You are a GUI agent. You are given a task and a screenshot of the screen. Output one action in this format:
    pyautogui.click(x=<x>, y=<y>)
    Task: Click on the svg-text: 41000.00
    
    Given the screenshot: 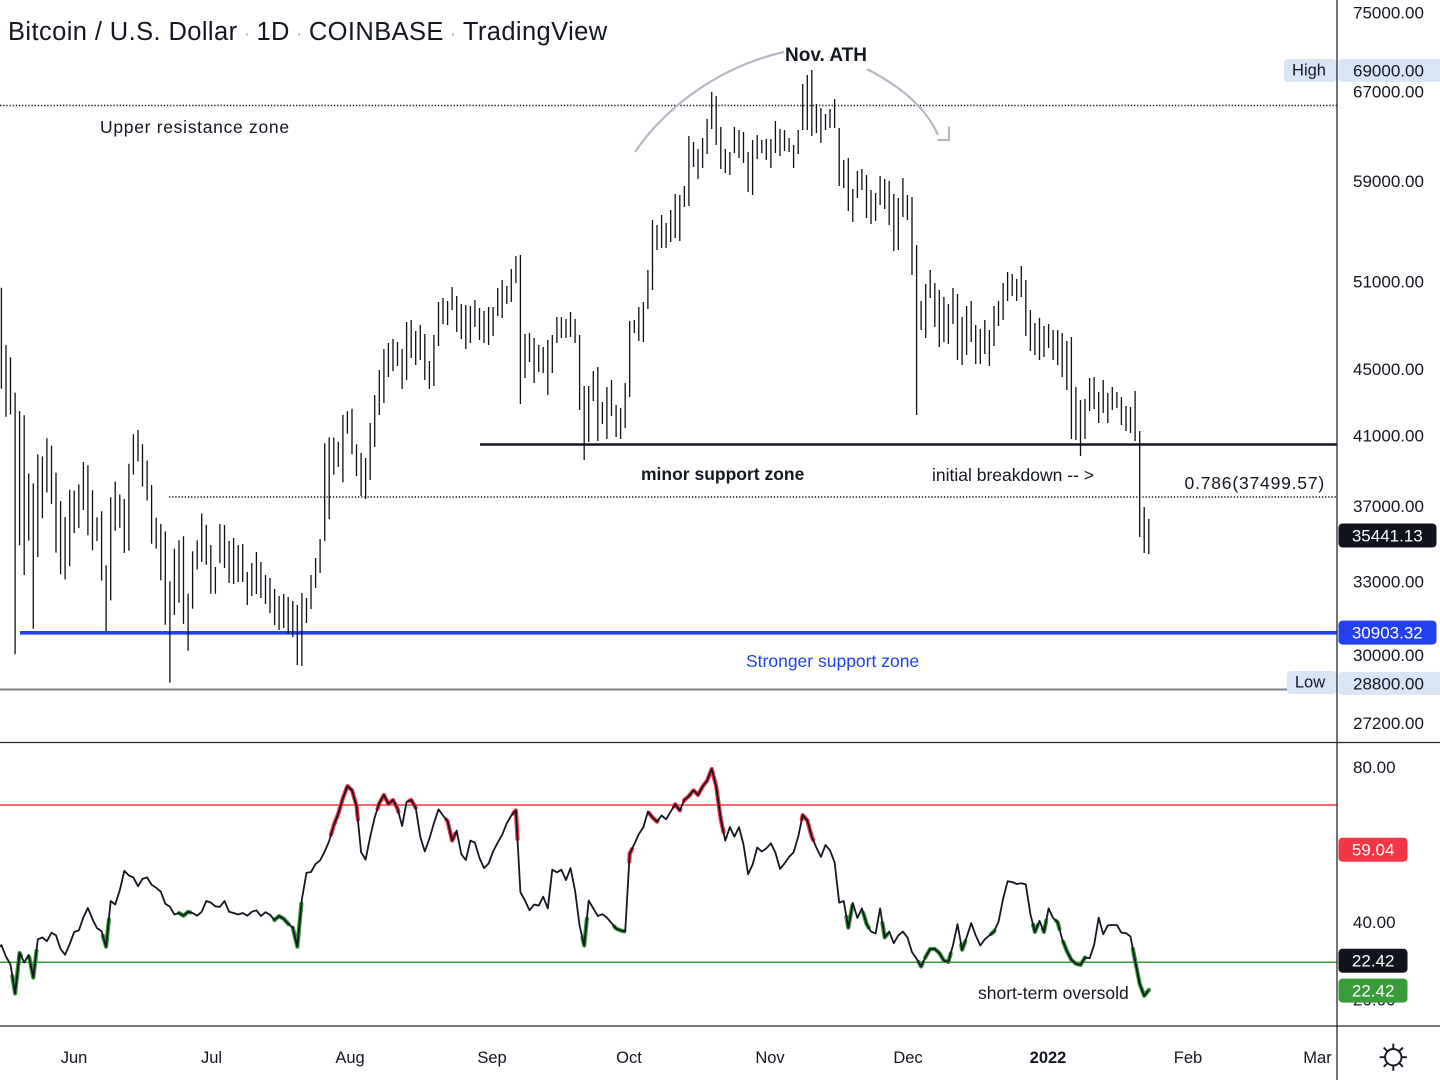 What is the action you would take?
    pyautogui.click(x=1388, y=436)
    